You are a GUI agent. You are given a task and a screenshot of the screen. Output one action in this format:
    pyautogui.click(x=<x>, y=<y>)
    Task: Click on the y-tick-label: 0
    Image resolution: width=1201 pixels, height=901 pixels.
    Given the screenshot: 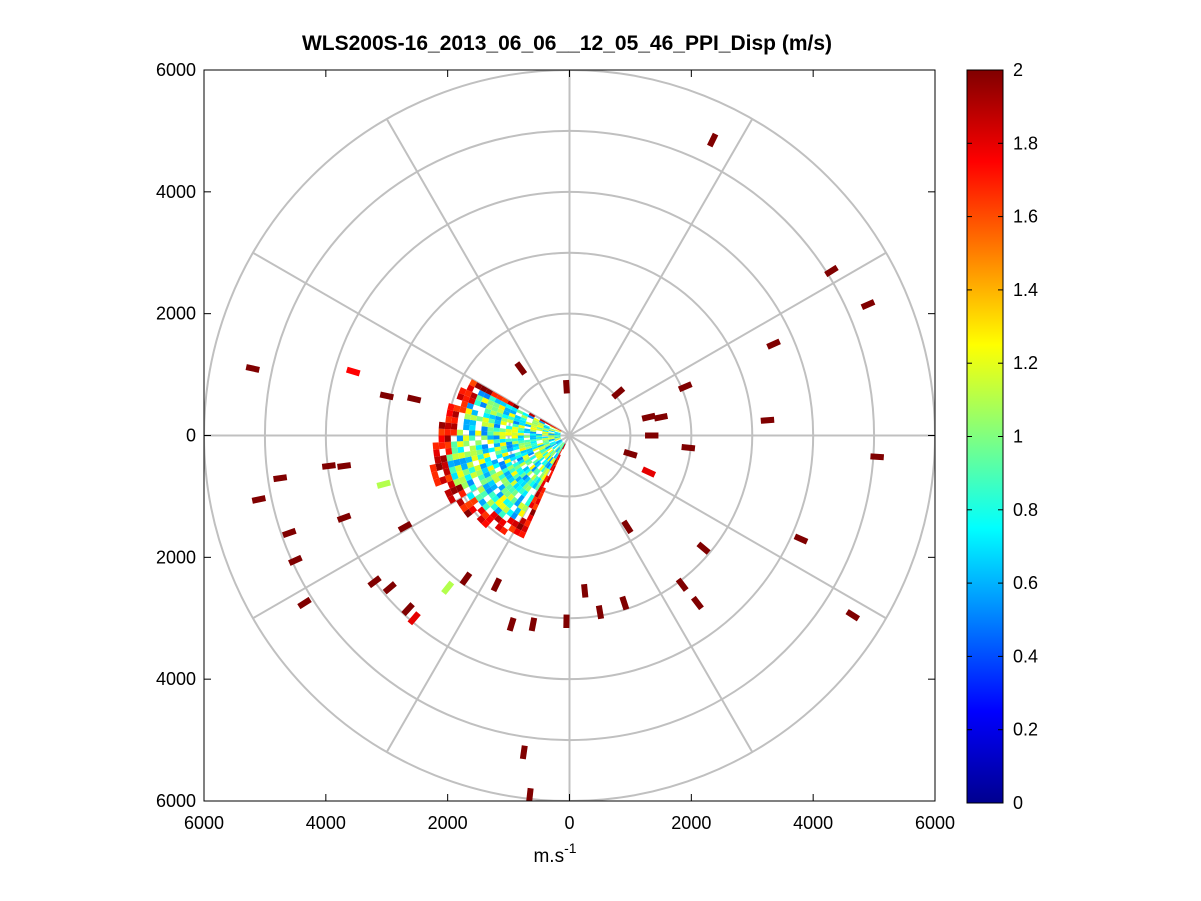 What is the action you would take?
    pyautogui.click(x=191, y=436)
    